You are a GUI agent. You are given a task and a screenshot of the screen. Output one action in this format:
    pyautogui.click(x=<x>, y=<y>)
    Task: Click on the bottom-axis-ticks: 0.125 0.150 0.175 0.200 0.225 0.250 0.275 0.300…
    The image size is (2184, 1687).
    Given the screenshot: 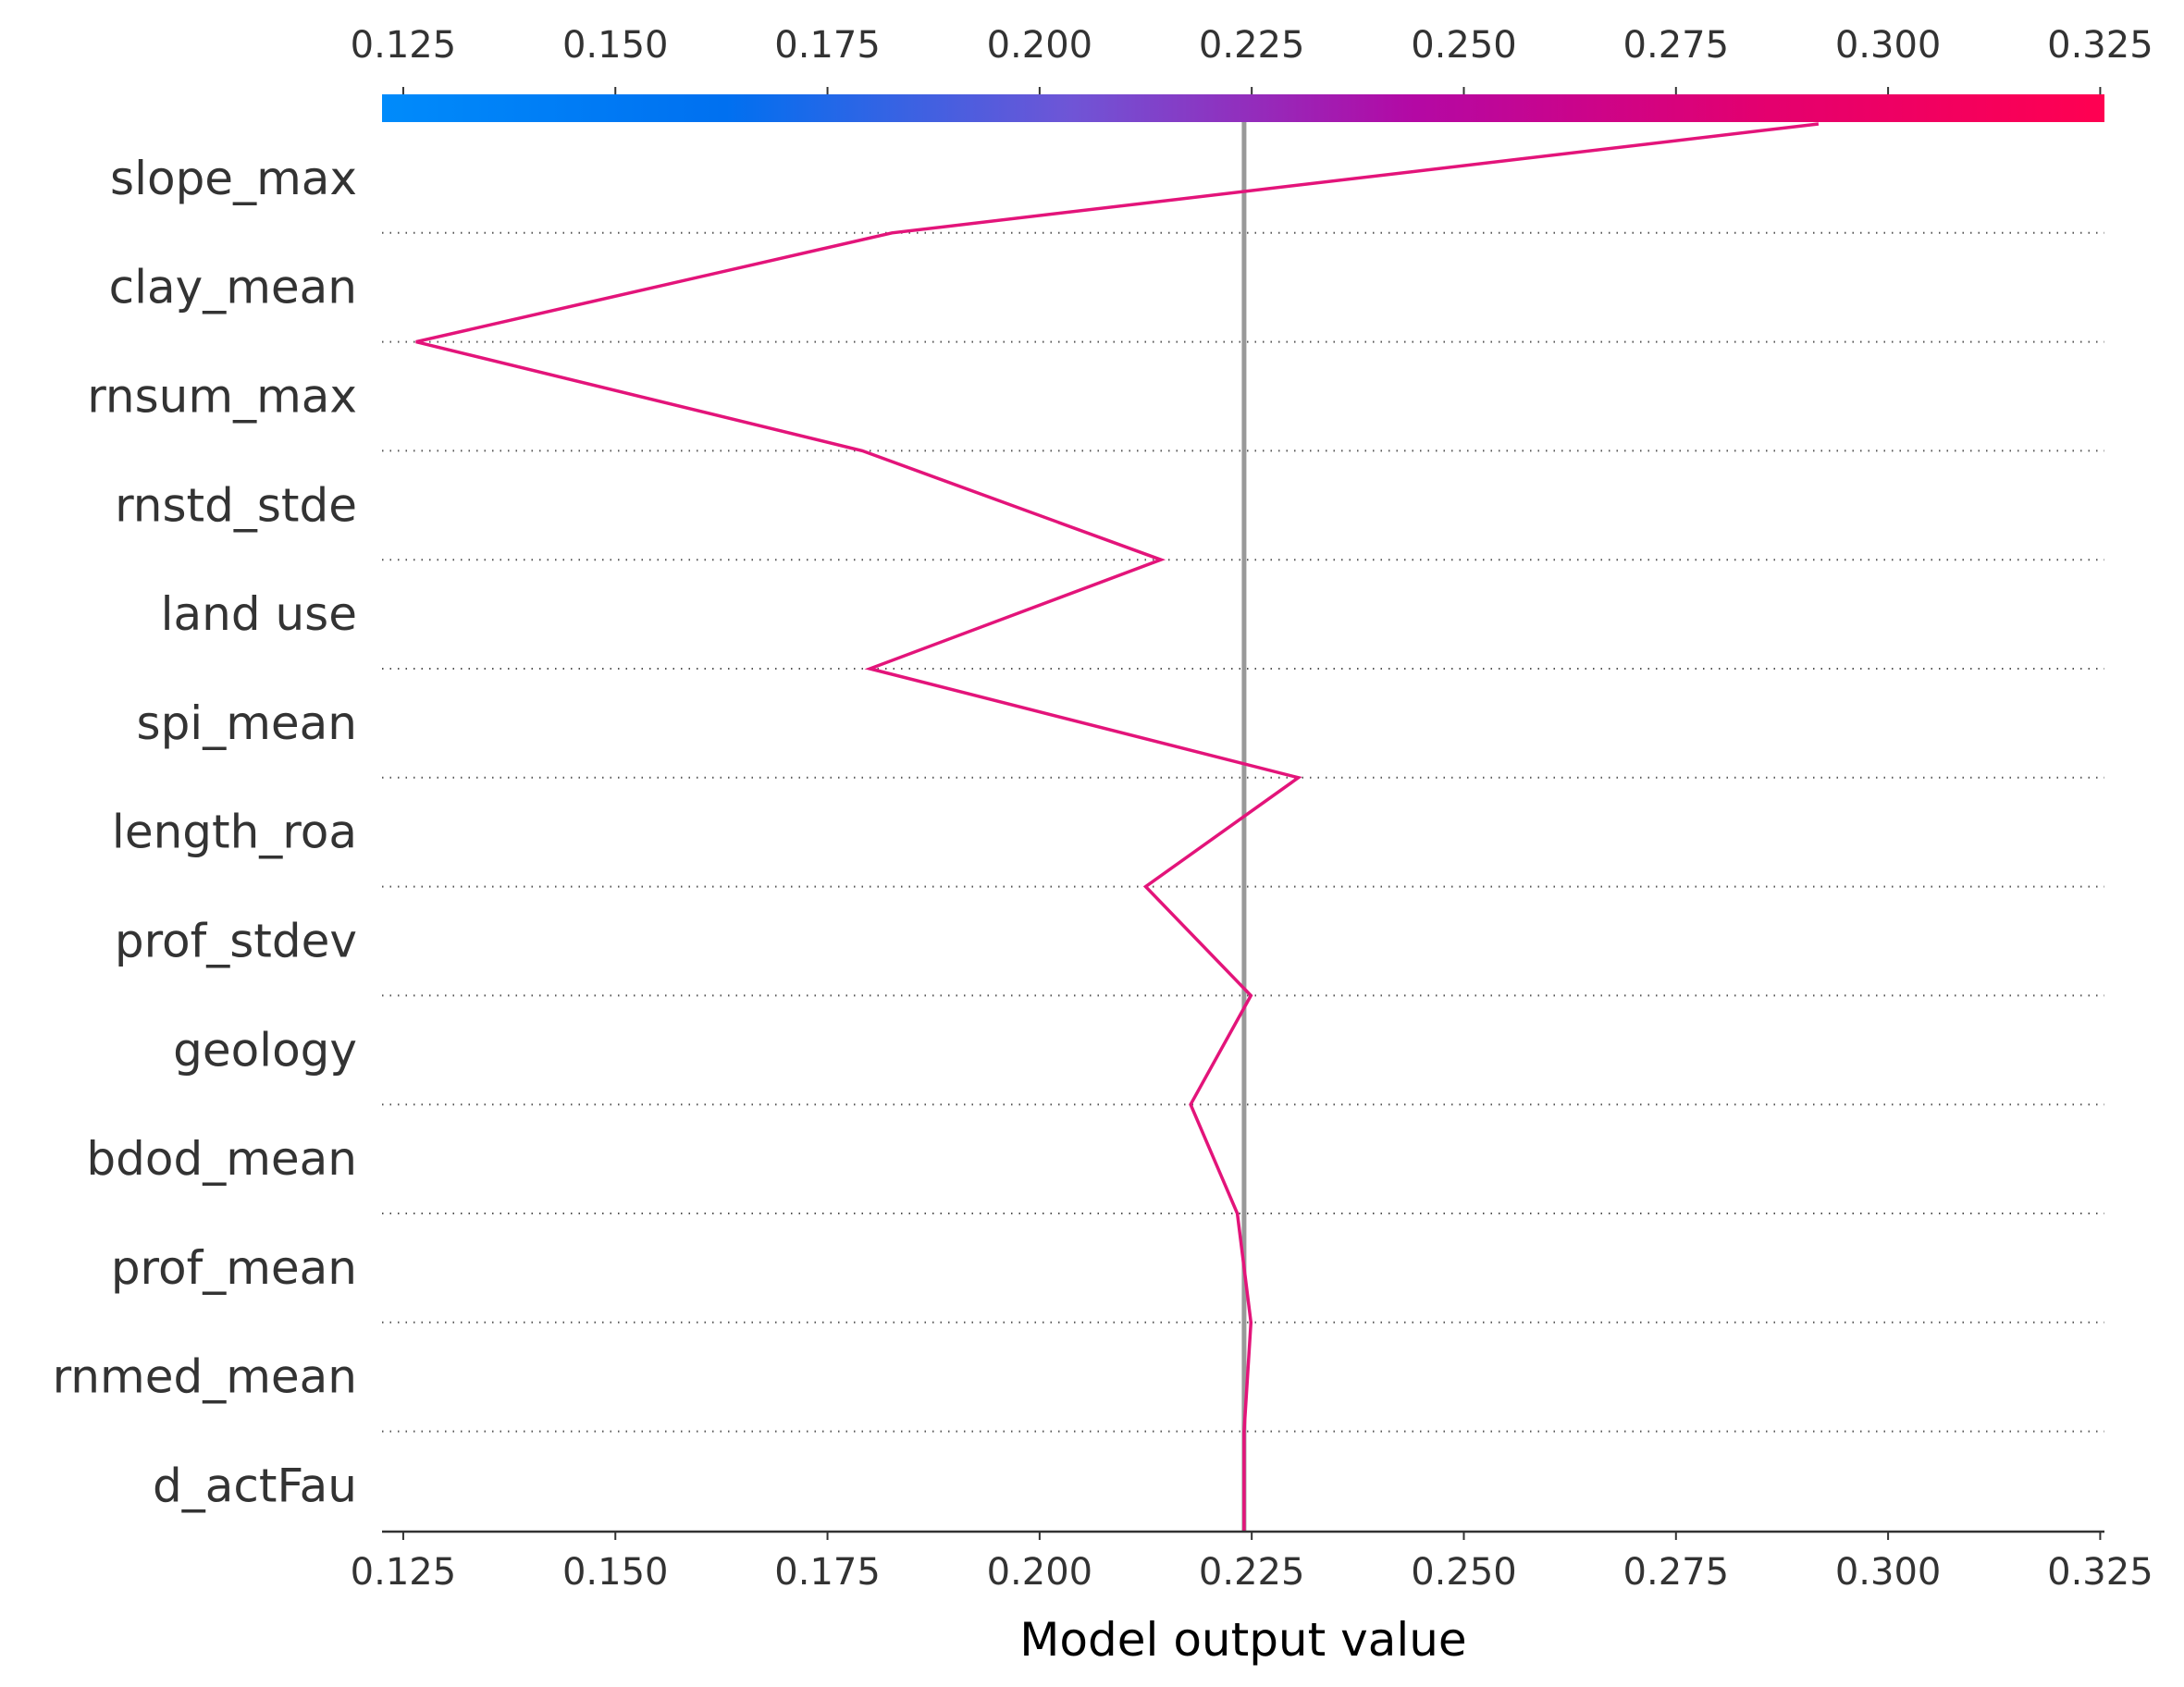 What is the action you would take?
    pyautogui.click(x=1252, y=1563)
    